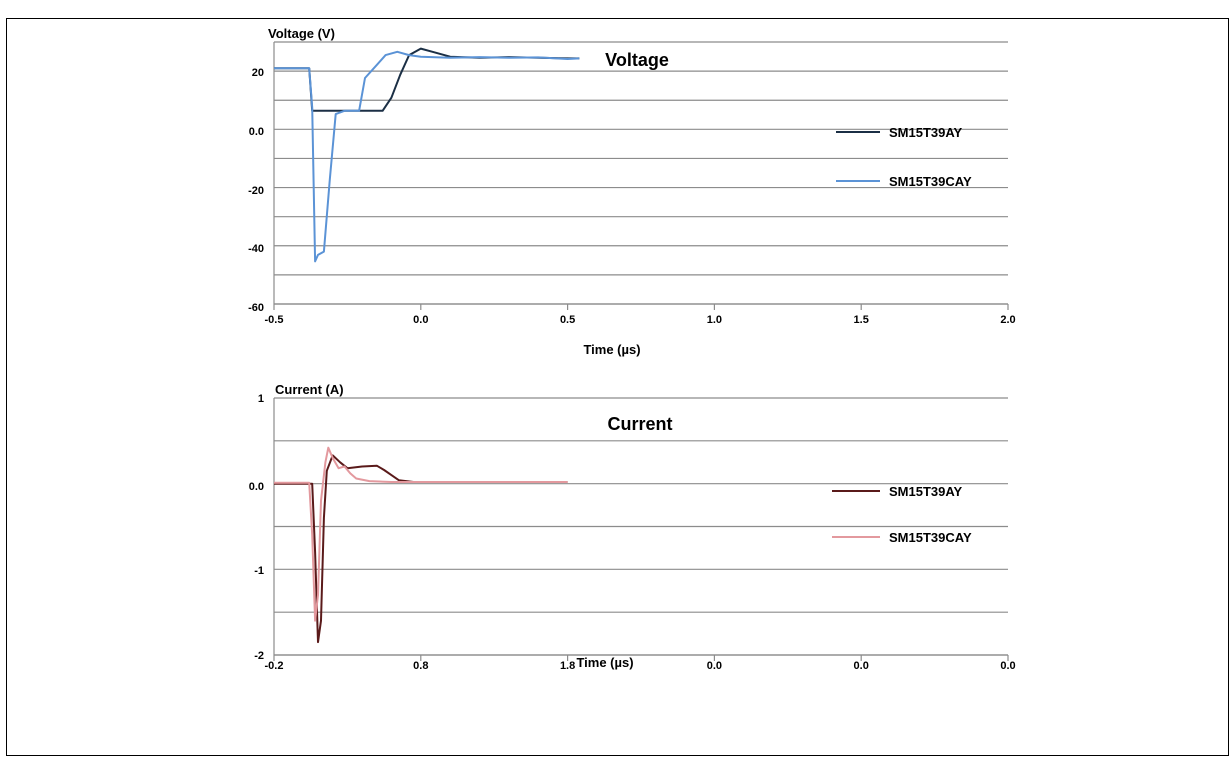 The width and height of the screenshot is (1231, 758). What do you see at coordinates (567, 666) in the screenshot?
I see `x-tick-label: 1.8` at bounding box center [567, 666].